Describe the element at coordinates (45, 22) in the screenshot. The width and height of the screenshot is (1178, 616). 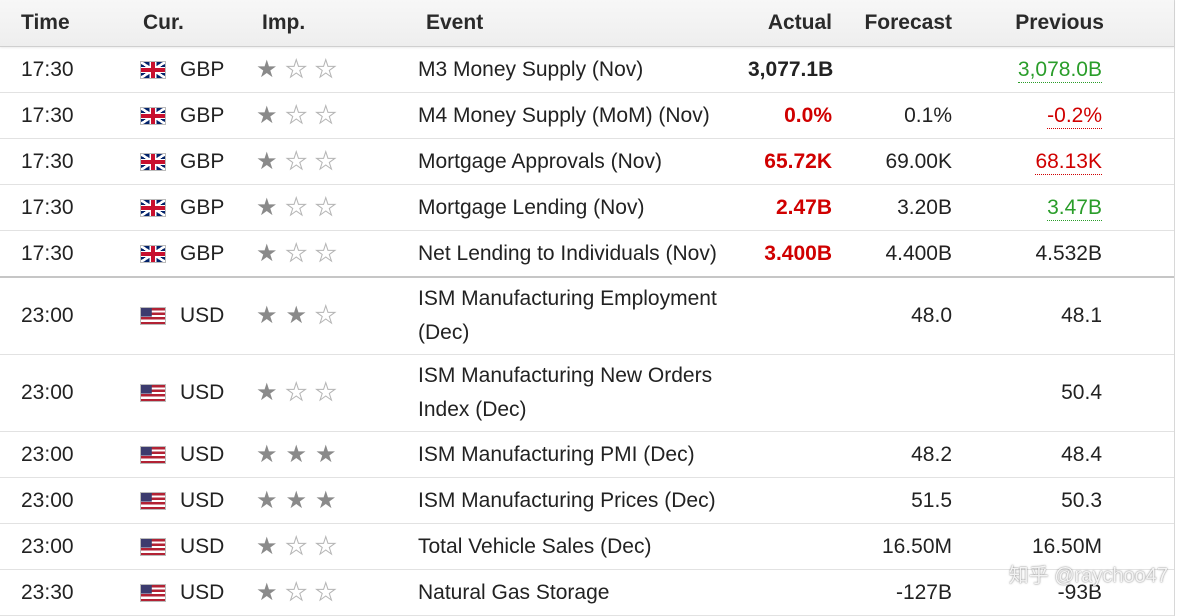
I see `header-time: Time` at that location.